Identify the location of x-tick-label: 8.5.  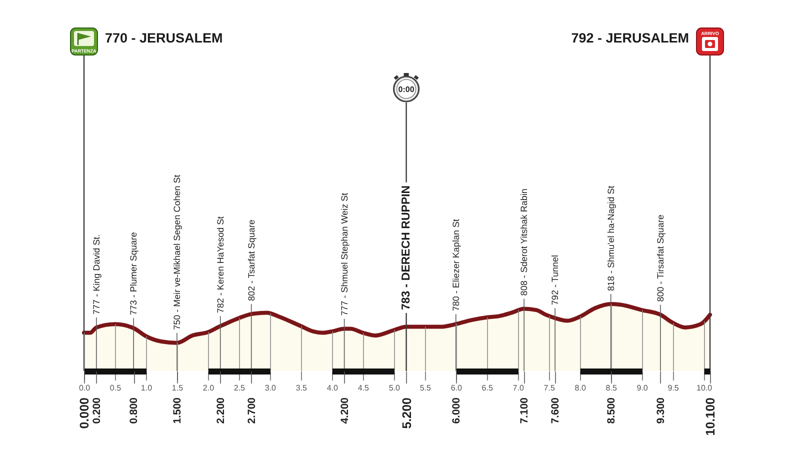
(612, 388).